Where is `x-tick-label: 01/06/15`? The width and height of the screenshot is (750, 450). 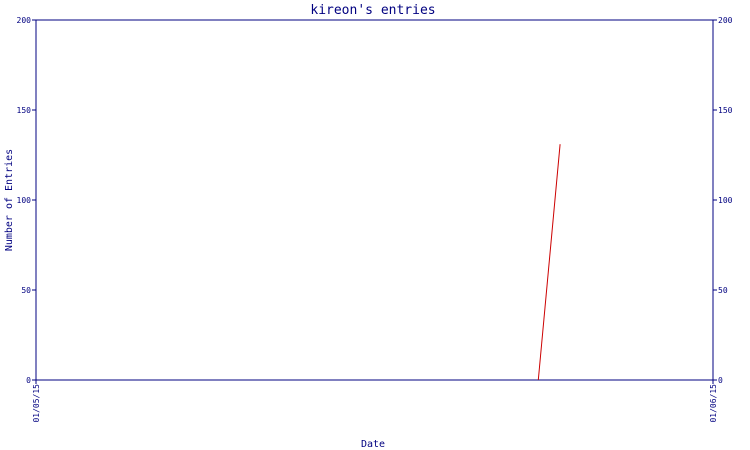 x-tick-label: 01/06/15 is located at coordinates (713, 403).